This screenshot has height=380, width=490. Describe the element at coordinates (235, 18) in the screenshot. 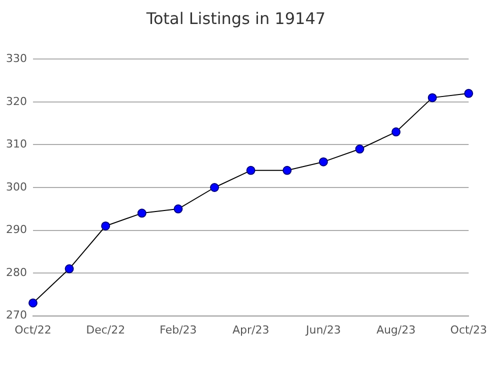

I see `chart-title: Total Listings in 19147` at that location.